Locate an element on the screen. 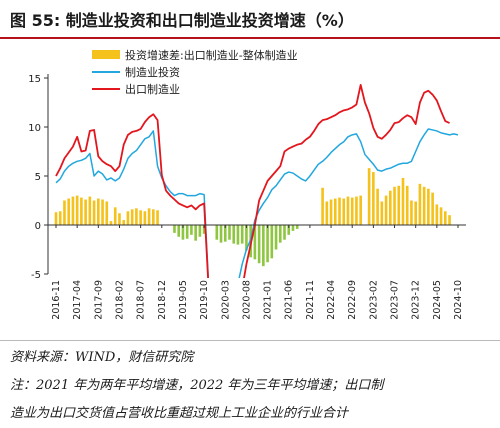 This screenshot has height=428, width=500. x-tick-label: 2016-11 is located at coordinates (56, 300).